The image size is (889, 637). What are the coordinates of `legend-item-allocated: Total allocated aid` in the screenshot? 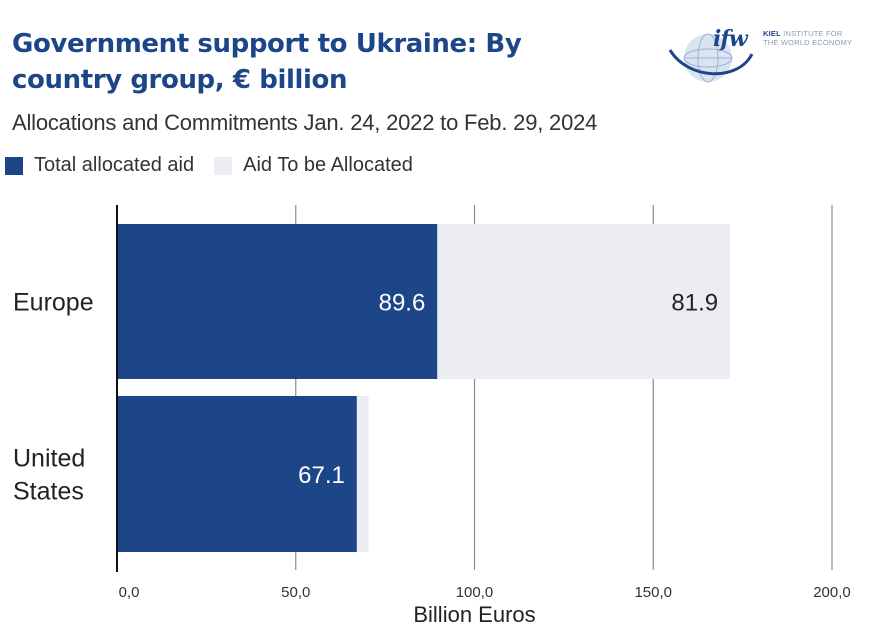 It's located at (99, 165).